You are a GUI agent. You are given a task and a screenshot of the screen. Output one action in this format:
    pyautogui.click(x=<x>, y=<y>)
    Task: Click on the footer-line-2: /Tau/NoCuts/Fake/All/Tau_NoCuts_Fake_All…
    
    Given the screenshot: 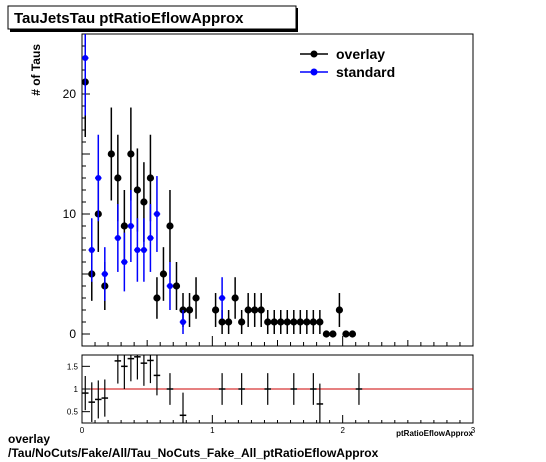 What is the action you would take?
    pyautogui.click(x=193, y=453)
    